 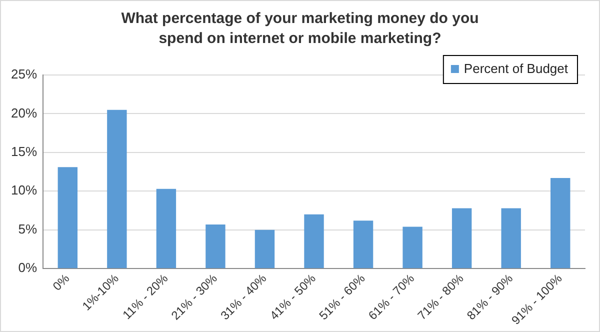 What do you see at coordinates (28, 228) in the screenshot?
I see `y-tick-label: 5%` at bounding box center [28, 228].